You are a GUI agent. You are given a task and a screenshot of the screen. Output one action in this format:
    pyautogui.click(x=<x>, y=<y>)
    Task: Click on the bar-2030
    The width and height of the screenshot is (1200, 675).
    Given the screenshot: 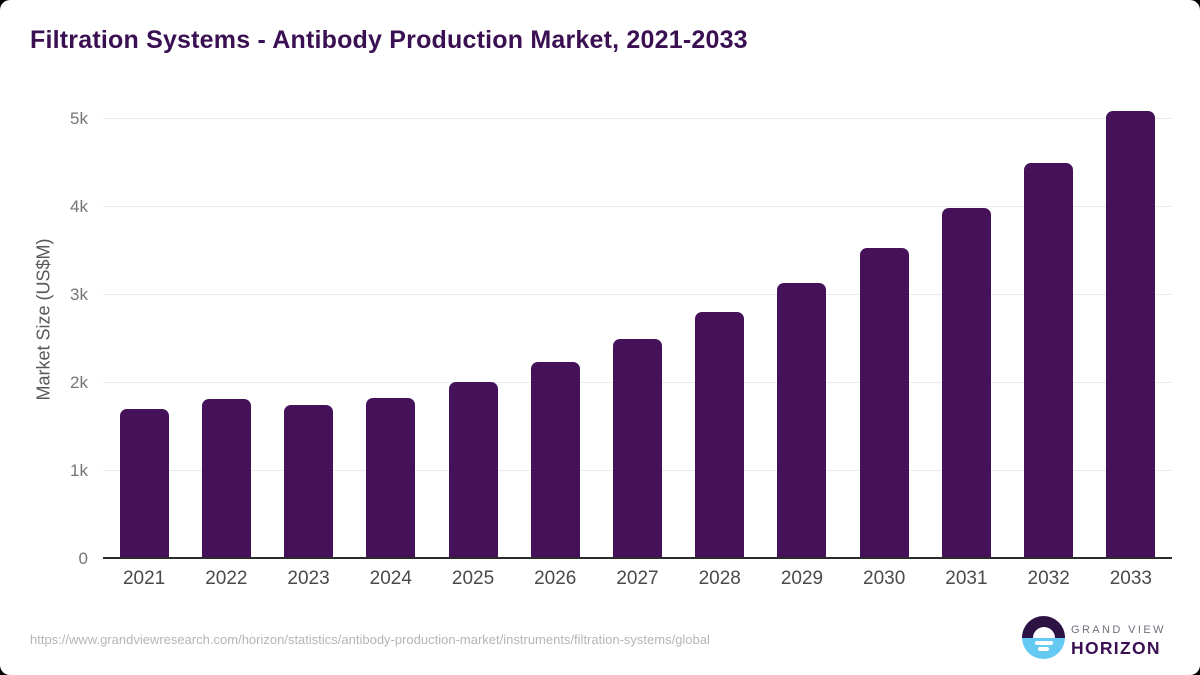 What is the action you would take?
    pyautogui.click(x=884, y=403)
    